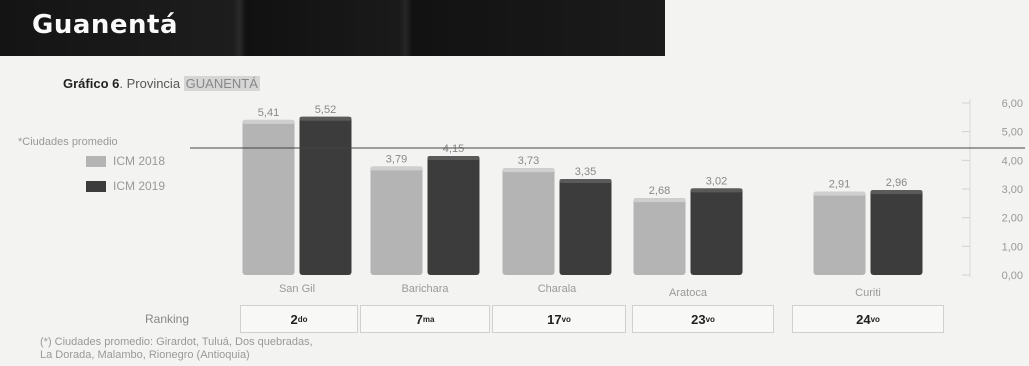 The width and height of the screenshot is (1029, 366). I want to click on data-label: 5,52, so click(325, 110).